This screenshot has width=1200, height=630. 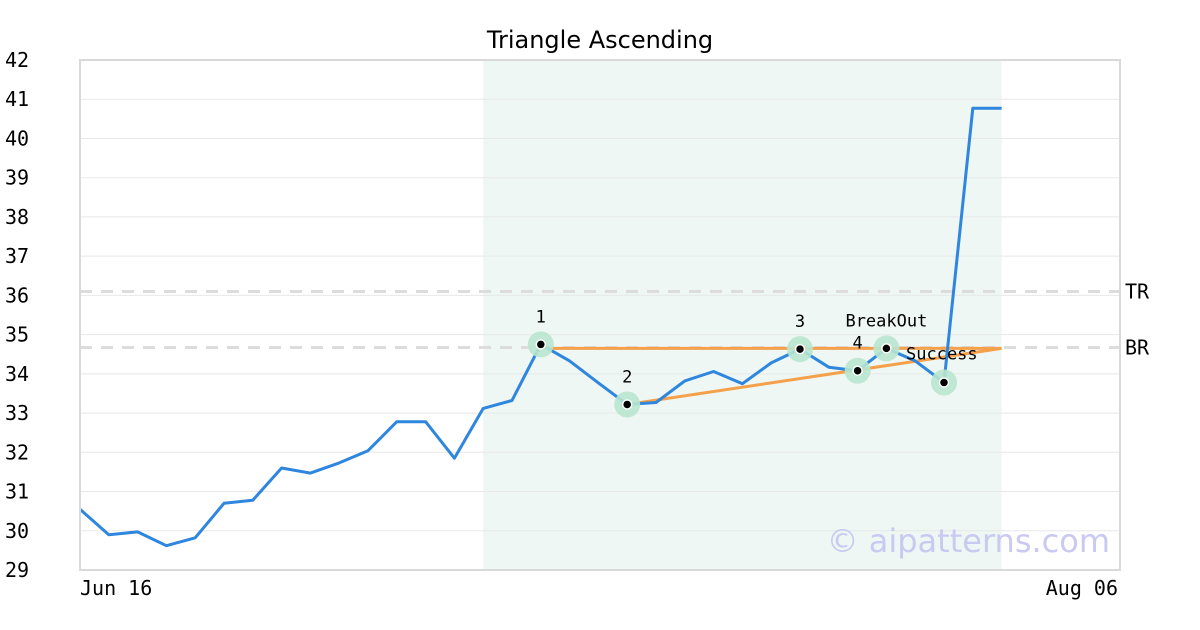 What do you see at coordinates (857, 344) in the screenshot?
I see `pattern-label: 4` at bounding box center [857, 344].